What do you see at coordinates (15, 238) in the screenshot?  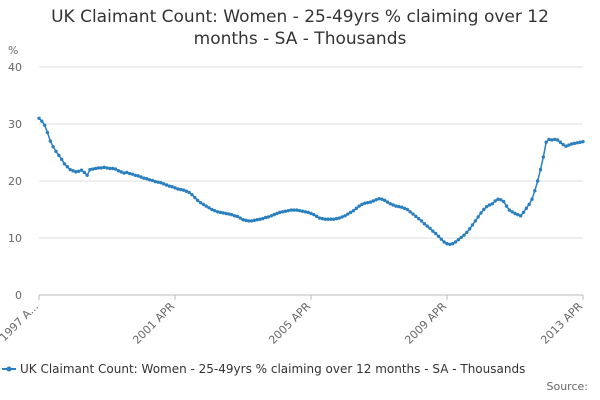 I see `y-tick-label: 10` at bounding box center [15, 238].